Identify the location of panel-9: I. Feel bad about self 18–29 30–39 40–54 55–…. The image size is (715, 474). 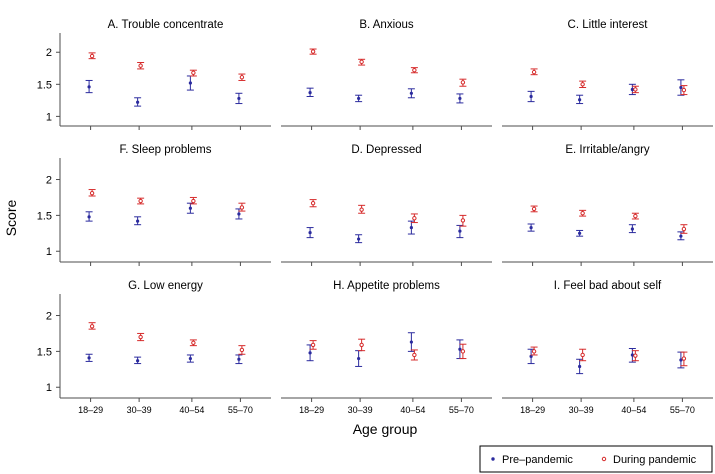
(607, 347).